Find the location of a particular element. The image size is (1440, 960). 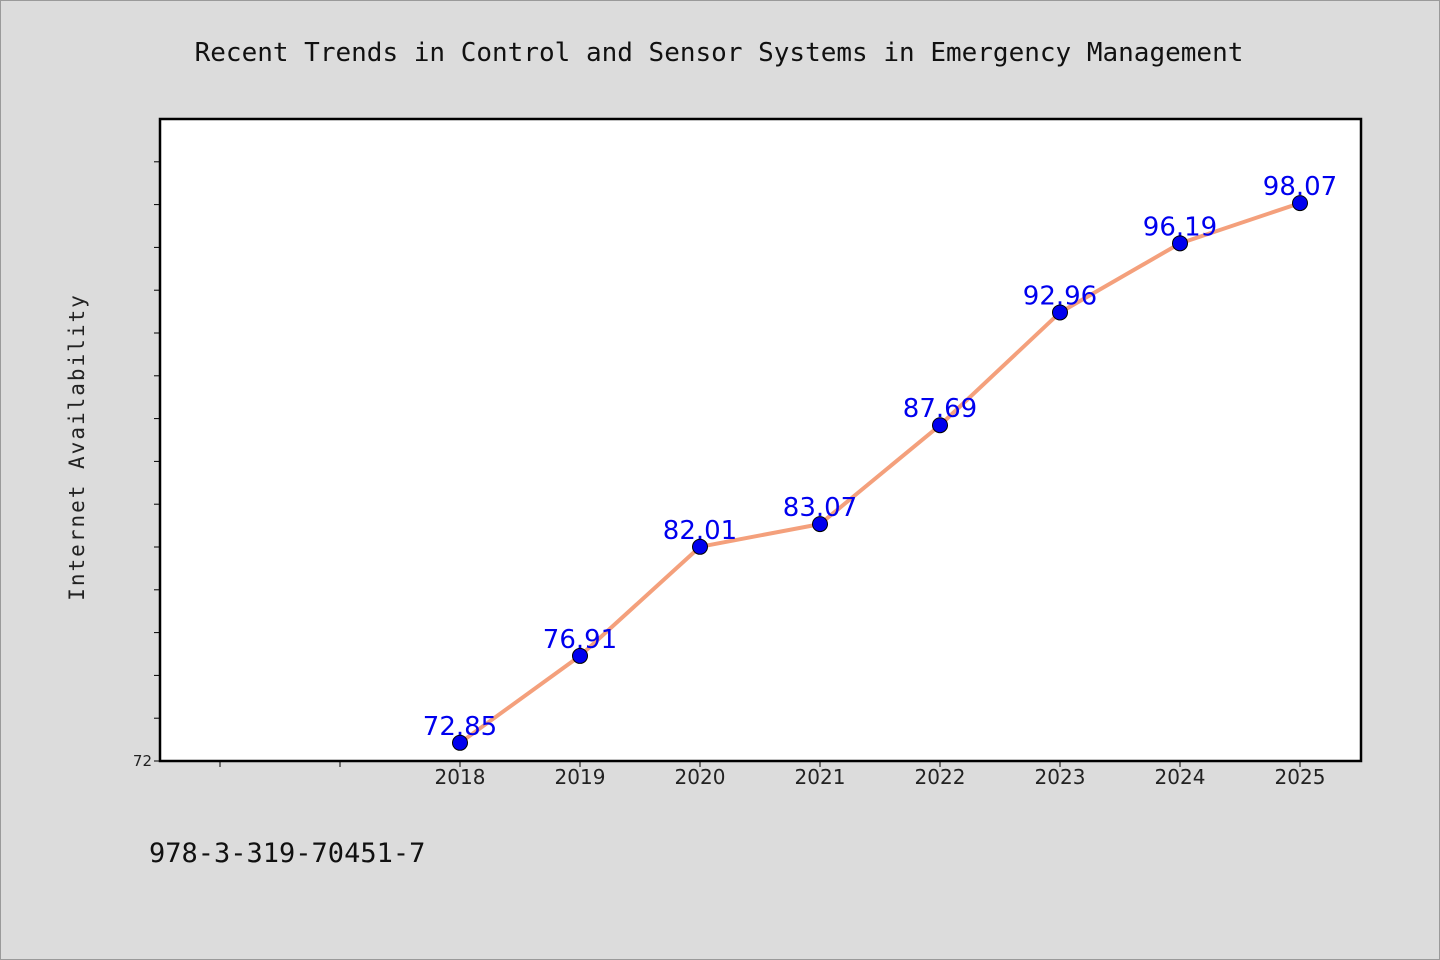

x-tick-label: 2025 is located at coordinates (1300, 777).